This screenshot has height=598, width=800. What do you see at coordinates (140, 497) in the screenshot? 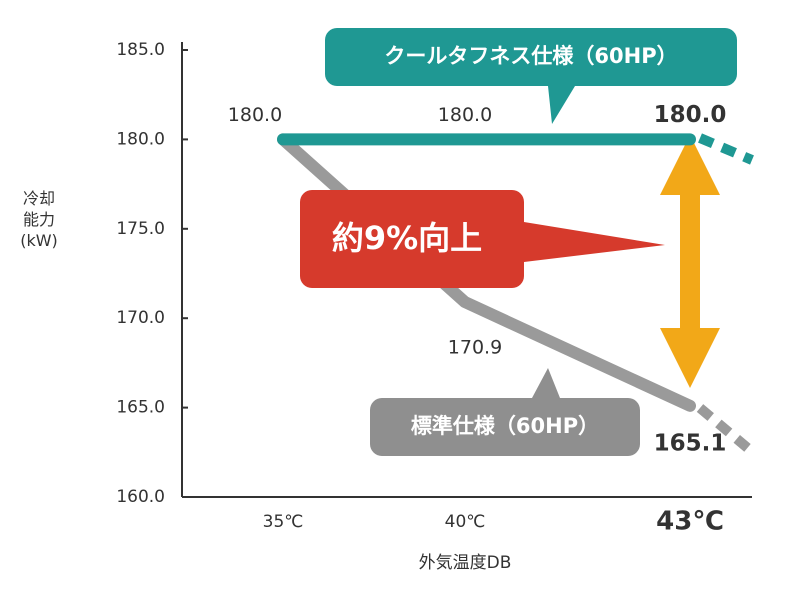
I see `y-tick-label: 160.0` at bounding box center [140, 497].